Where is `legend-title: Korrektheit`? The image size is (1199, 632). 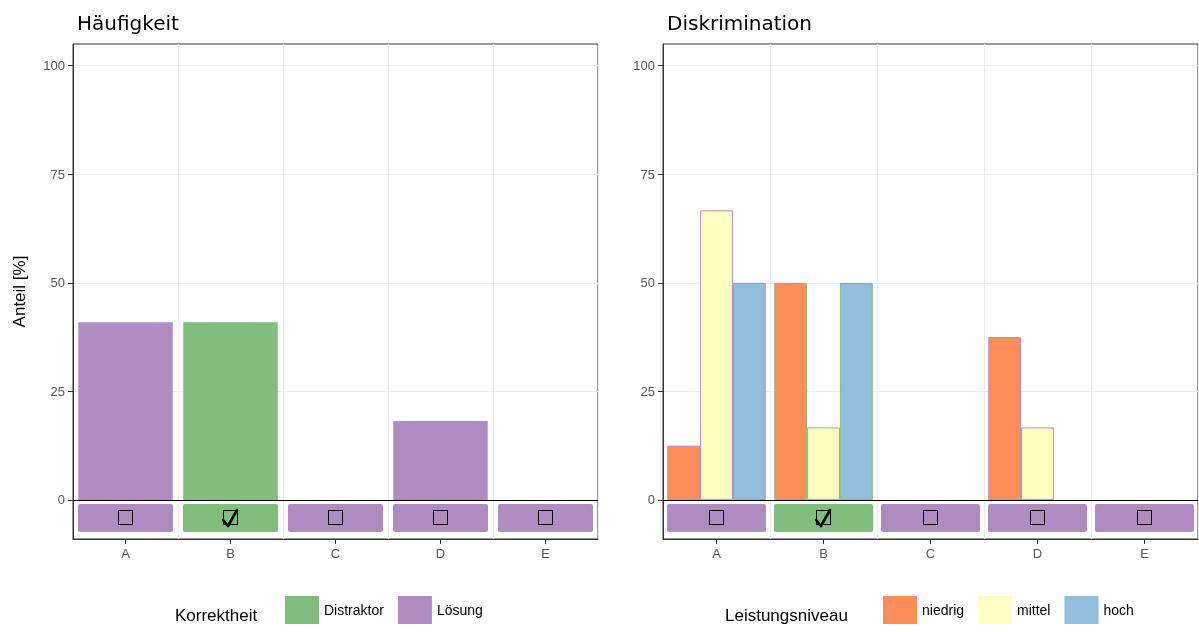
legend-title: Korrektheit is located at coordinates (216, 615).